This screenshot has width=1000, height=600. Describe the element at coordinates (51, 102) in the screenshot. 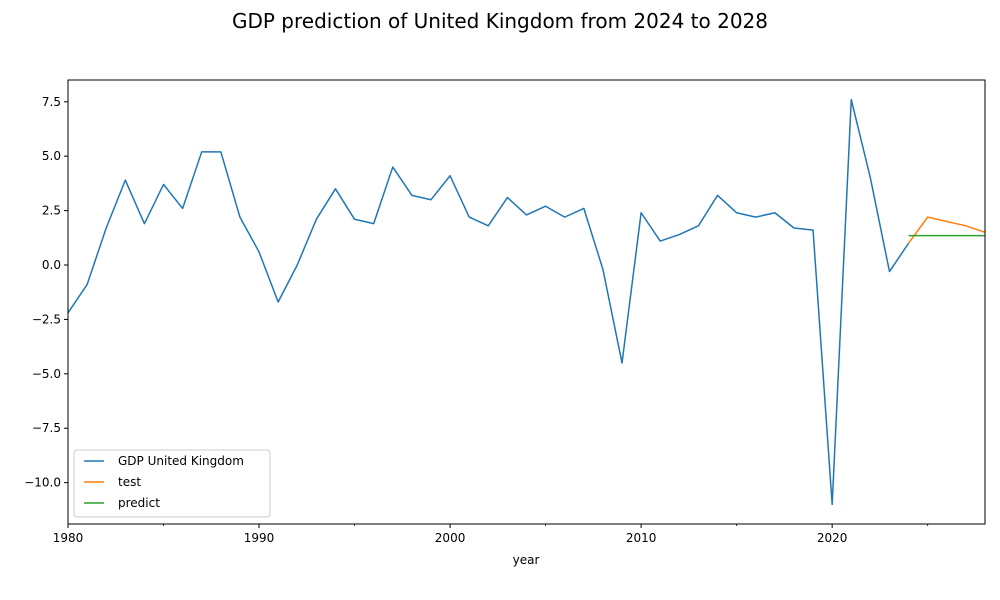

I see `y-tick-label: 7.5` at that location.